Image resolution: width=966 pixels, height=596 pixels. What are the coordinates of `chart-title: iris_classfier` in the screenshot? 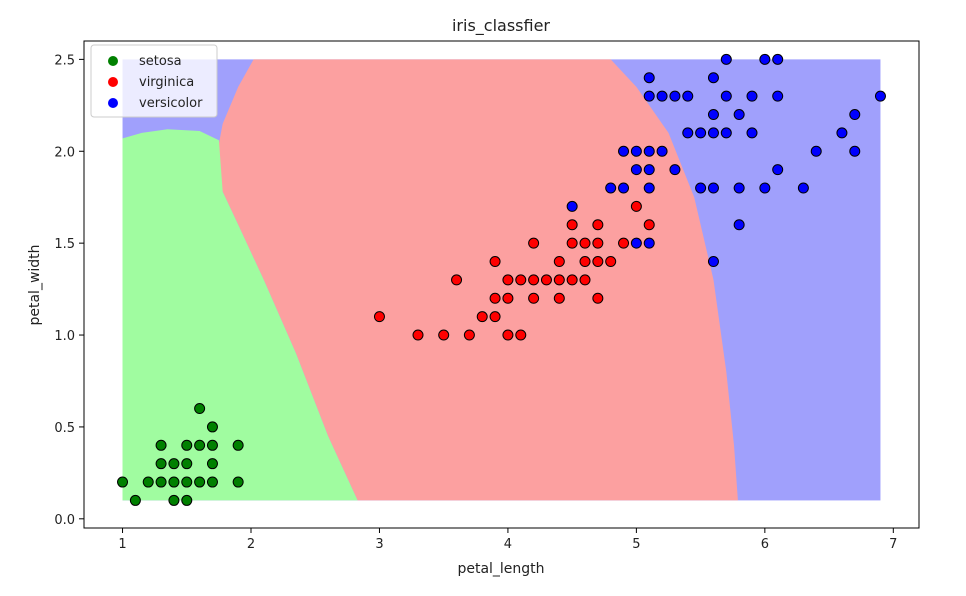 It's located at (501, 26).